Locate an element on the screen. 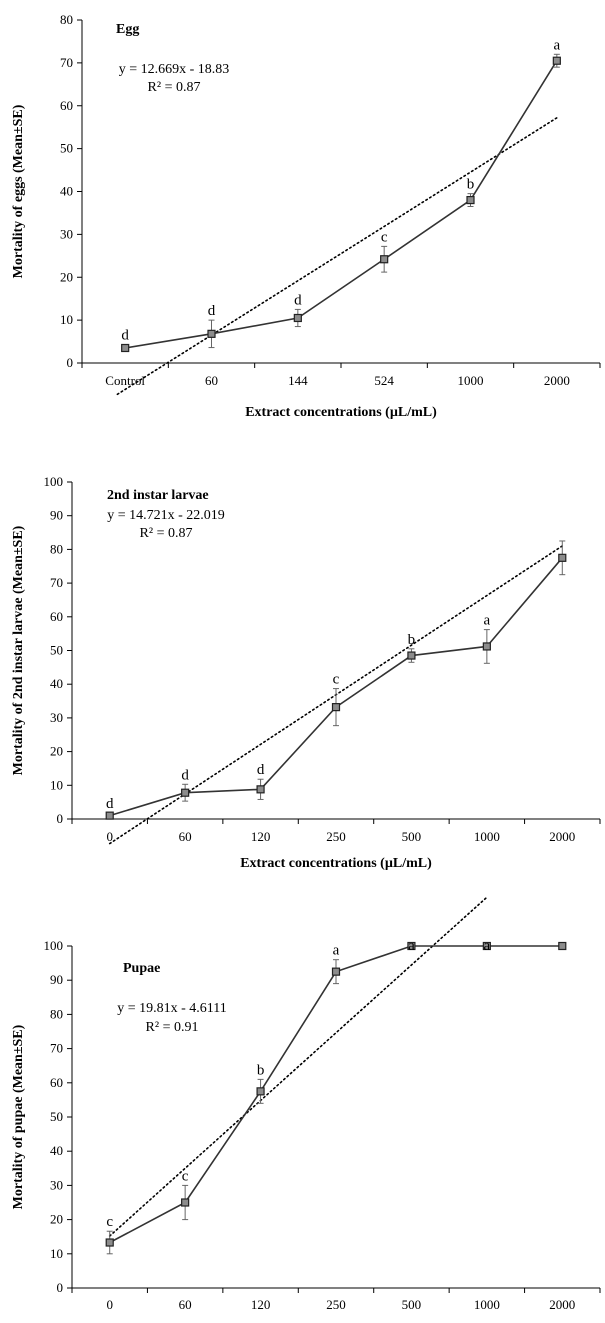  trendline-r2: R² = 0.91 is located at coordinates (172, 1027).